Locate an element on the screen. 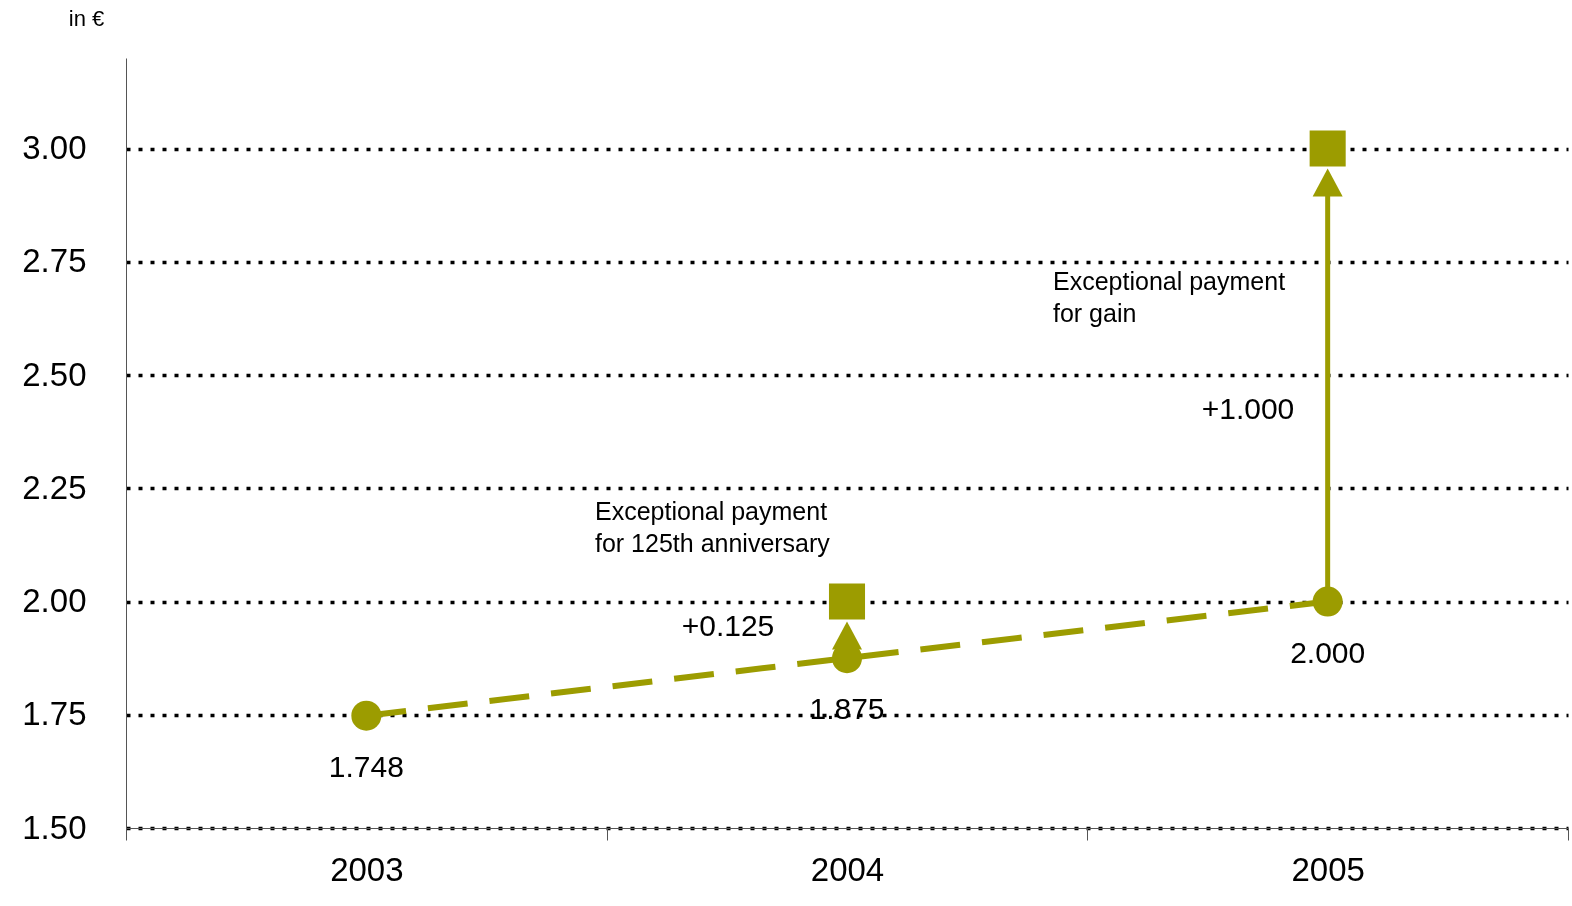 The height and width of the screenshot is (906, 1572). annotation: Exceptional payment for gain is located at coordinates (1169, 297).